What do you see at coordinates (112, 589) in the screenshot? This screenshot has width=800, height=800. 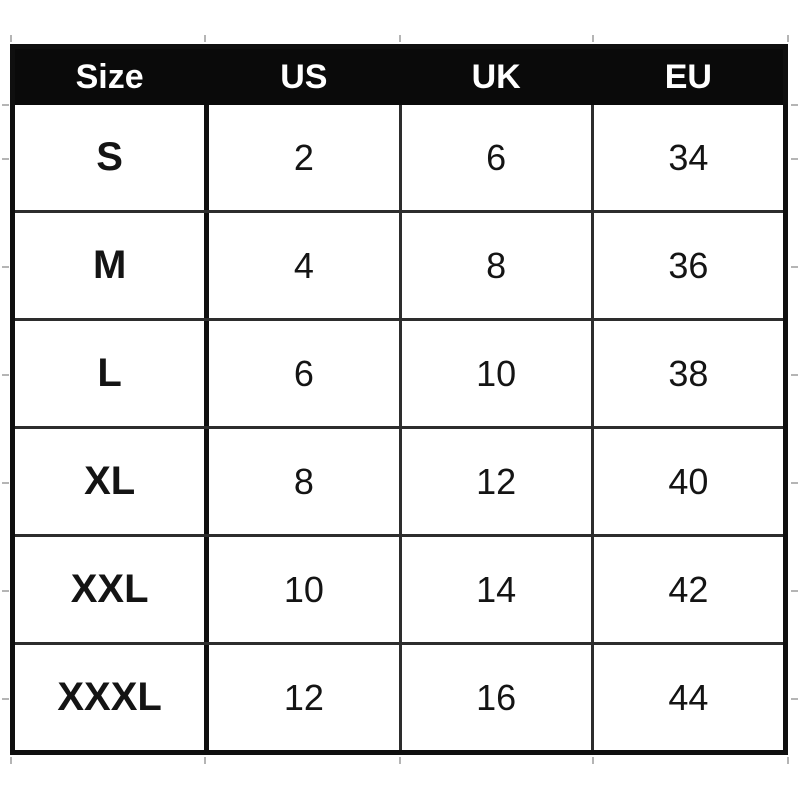 I see `size-cell: XXL` at bounding box center [112, 589].